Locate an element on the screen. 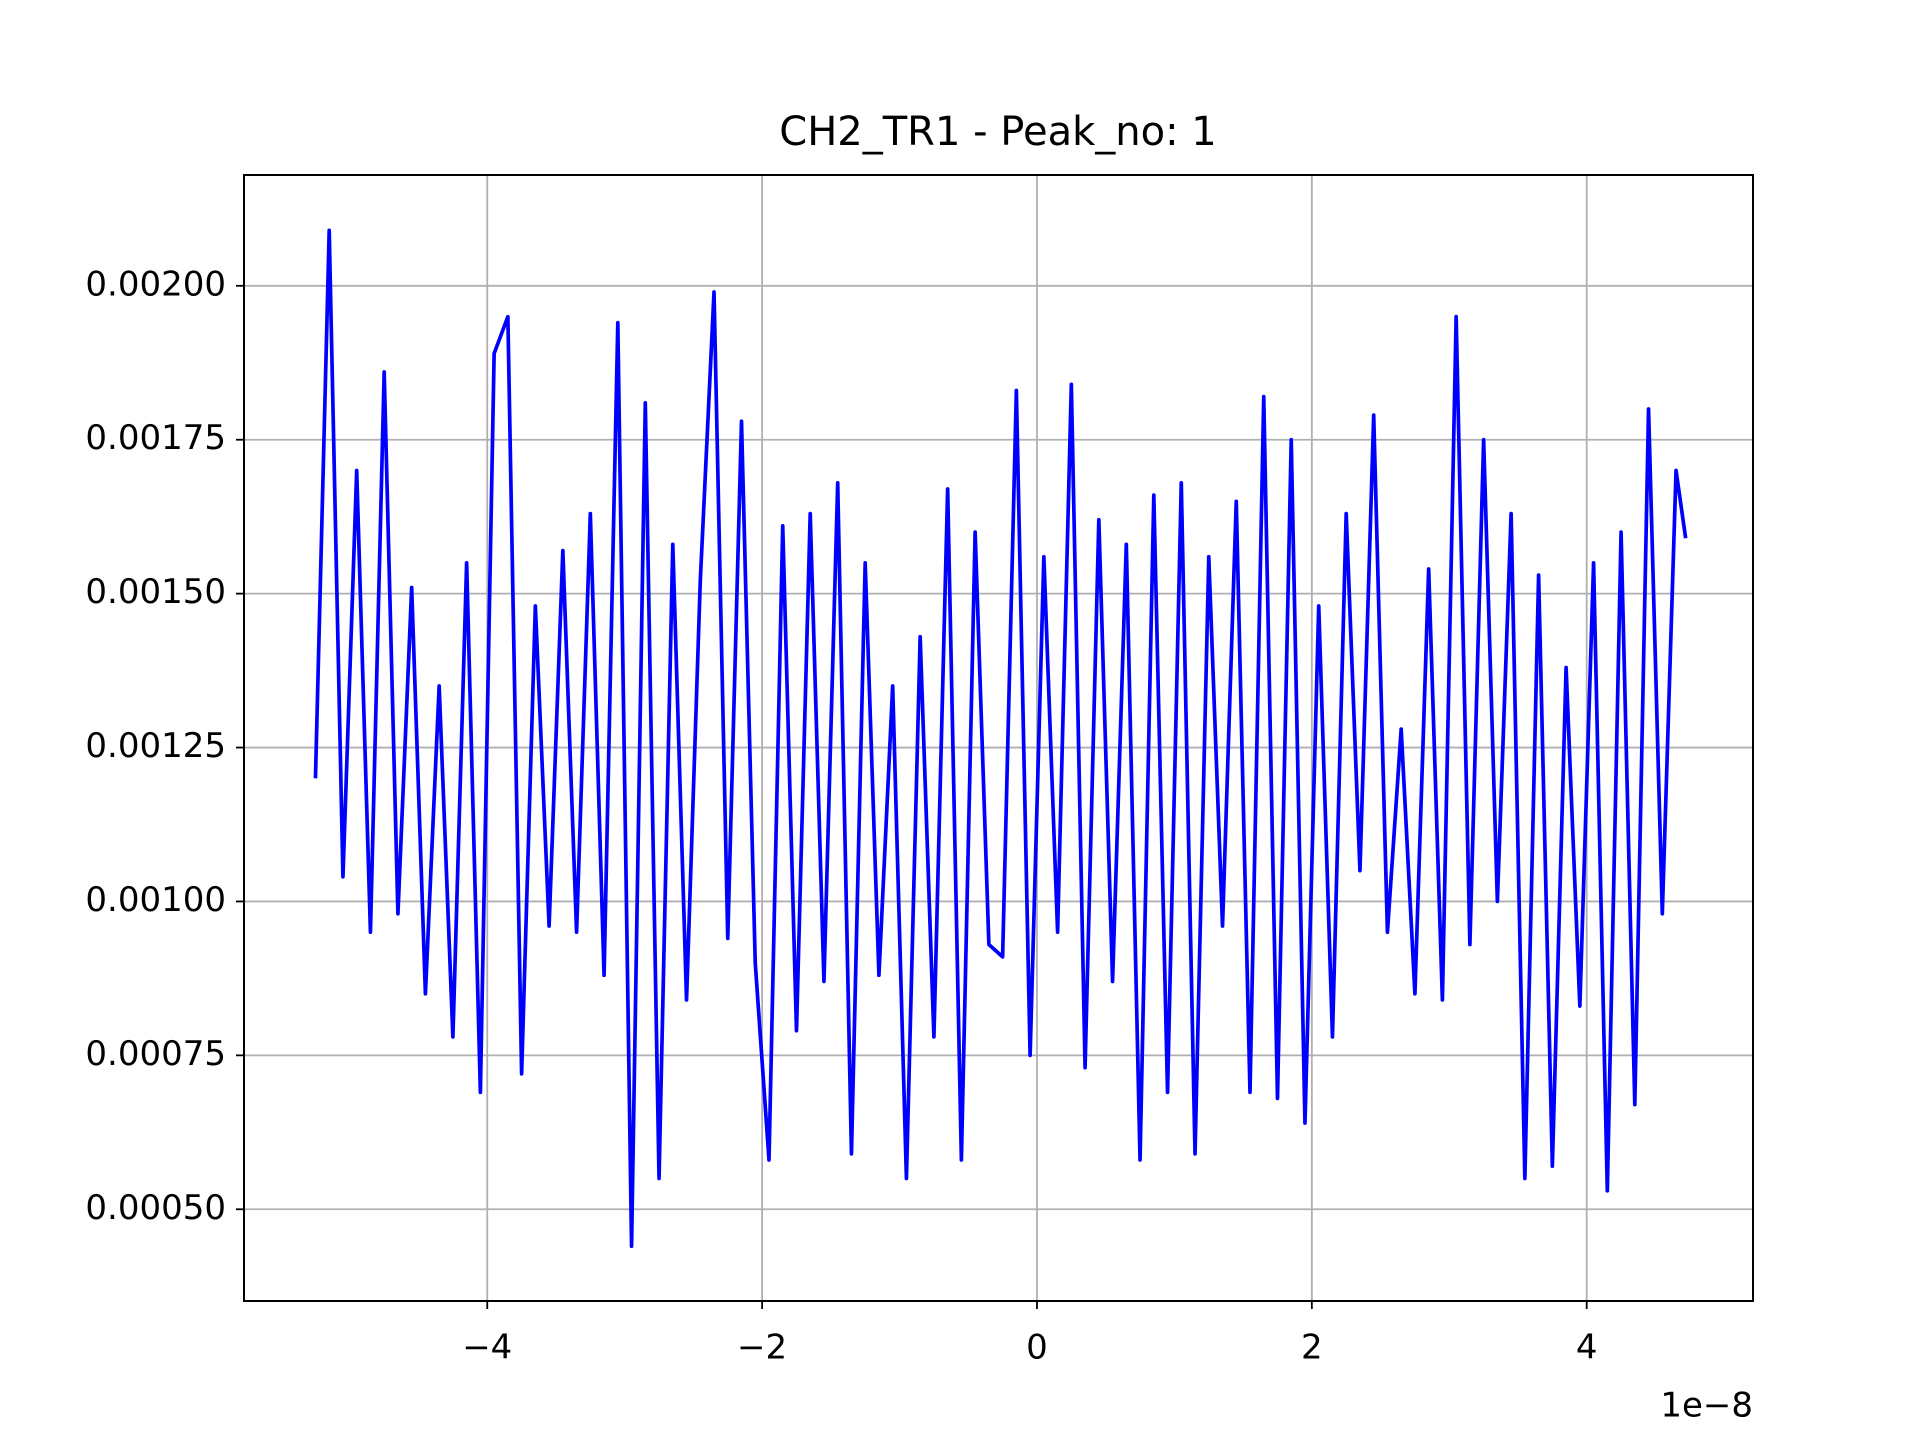 The width and height of the screenshot is (1920, 1440). x-tick-label: −4 is located at coordinates (487, 1348).